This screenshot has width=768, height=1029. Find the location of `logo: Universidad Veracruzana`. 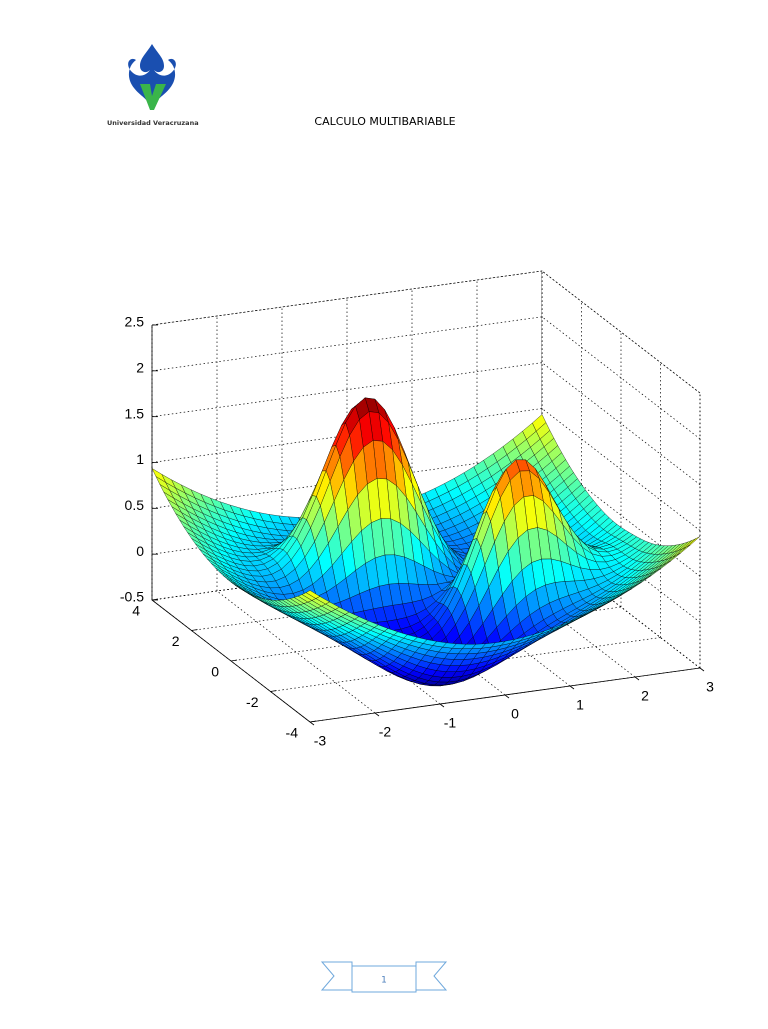

logo: Universidad Veracruzana is located at coordinates (153, 85).